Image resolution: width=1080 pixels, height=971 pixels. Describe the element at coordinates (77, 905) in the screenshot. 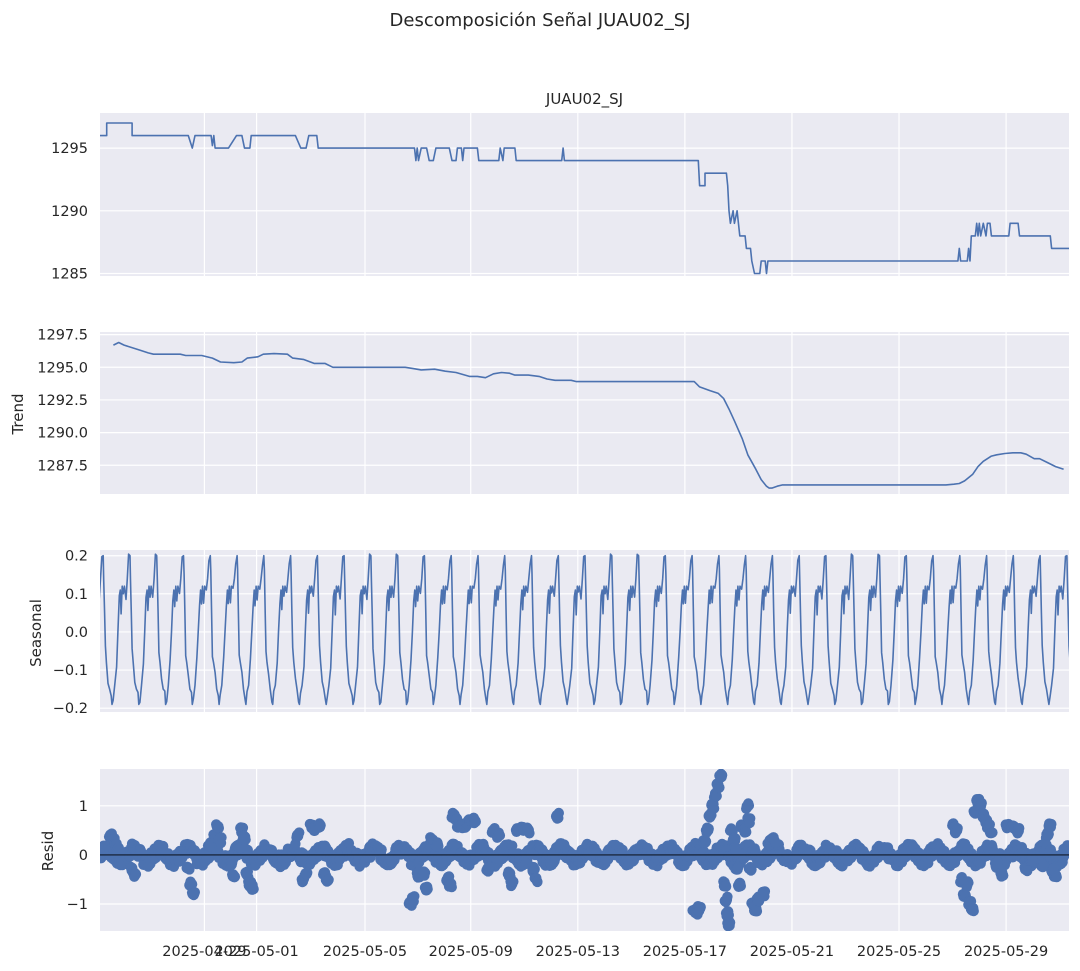

I see `resid-ytick-label: −1` at that location.